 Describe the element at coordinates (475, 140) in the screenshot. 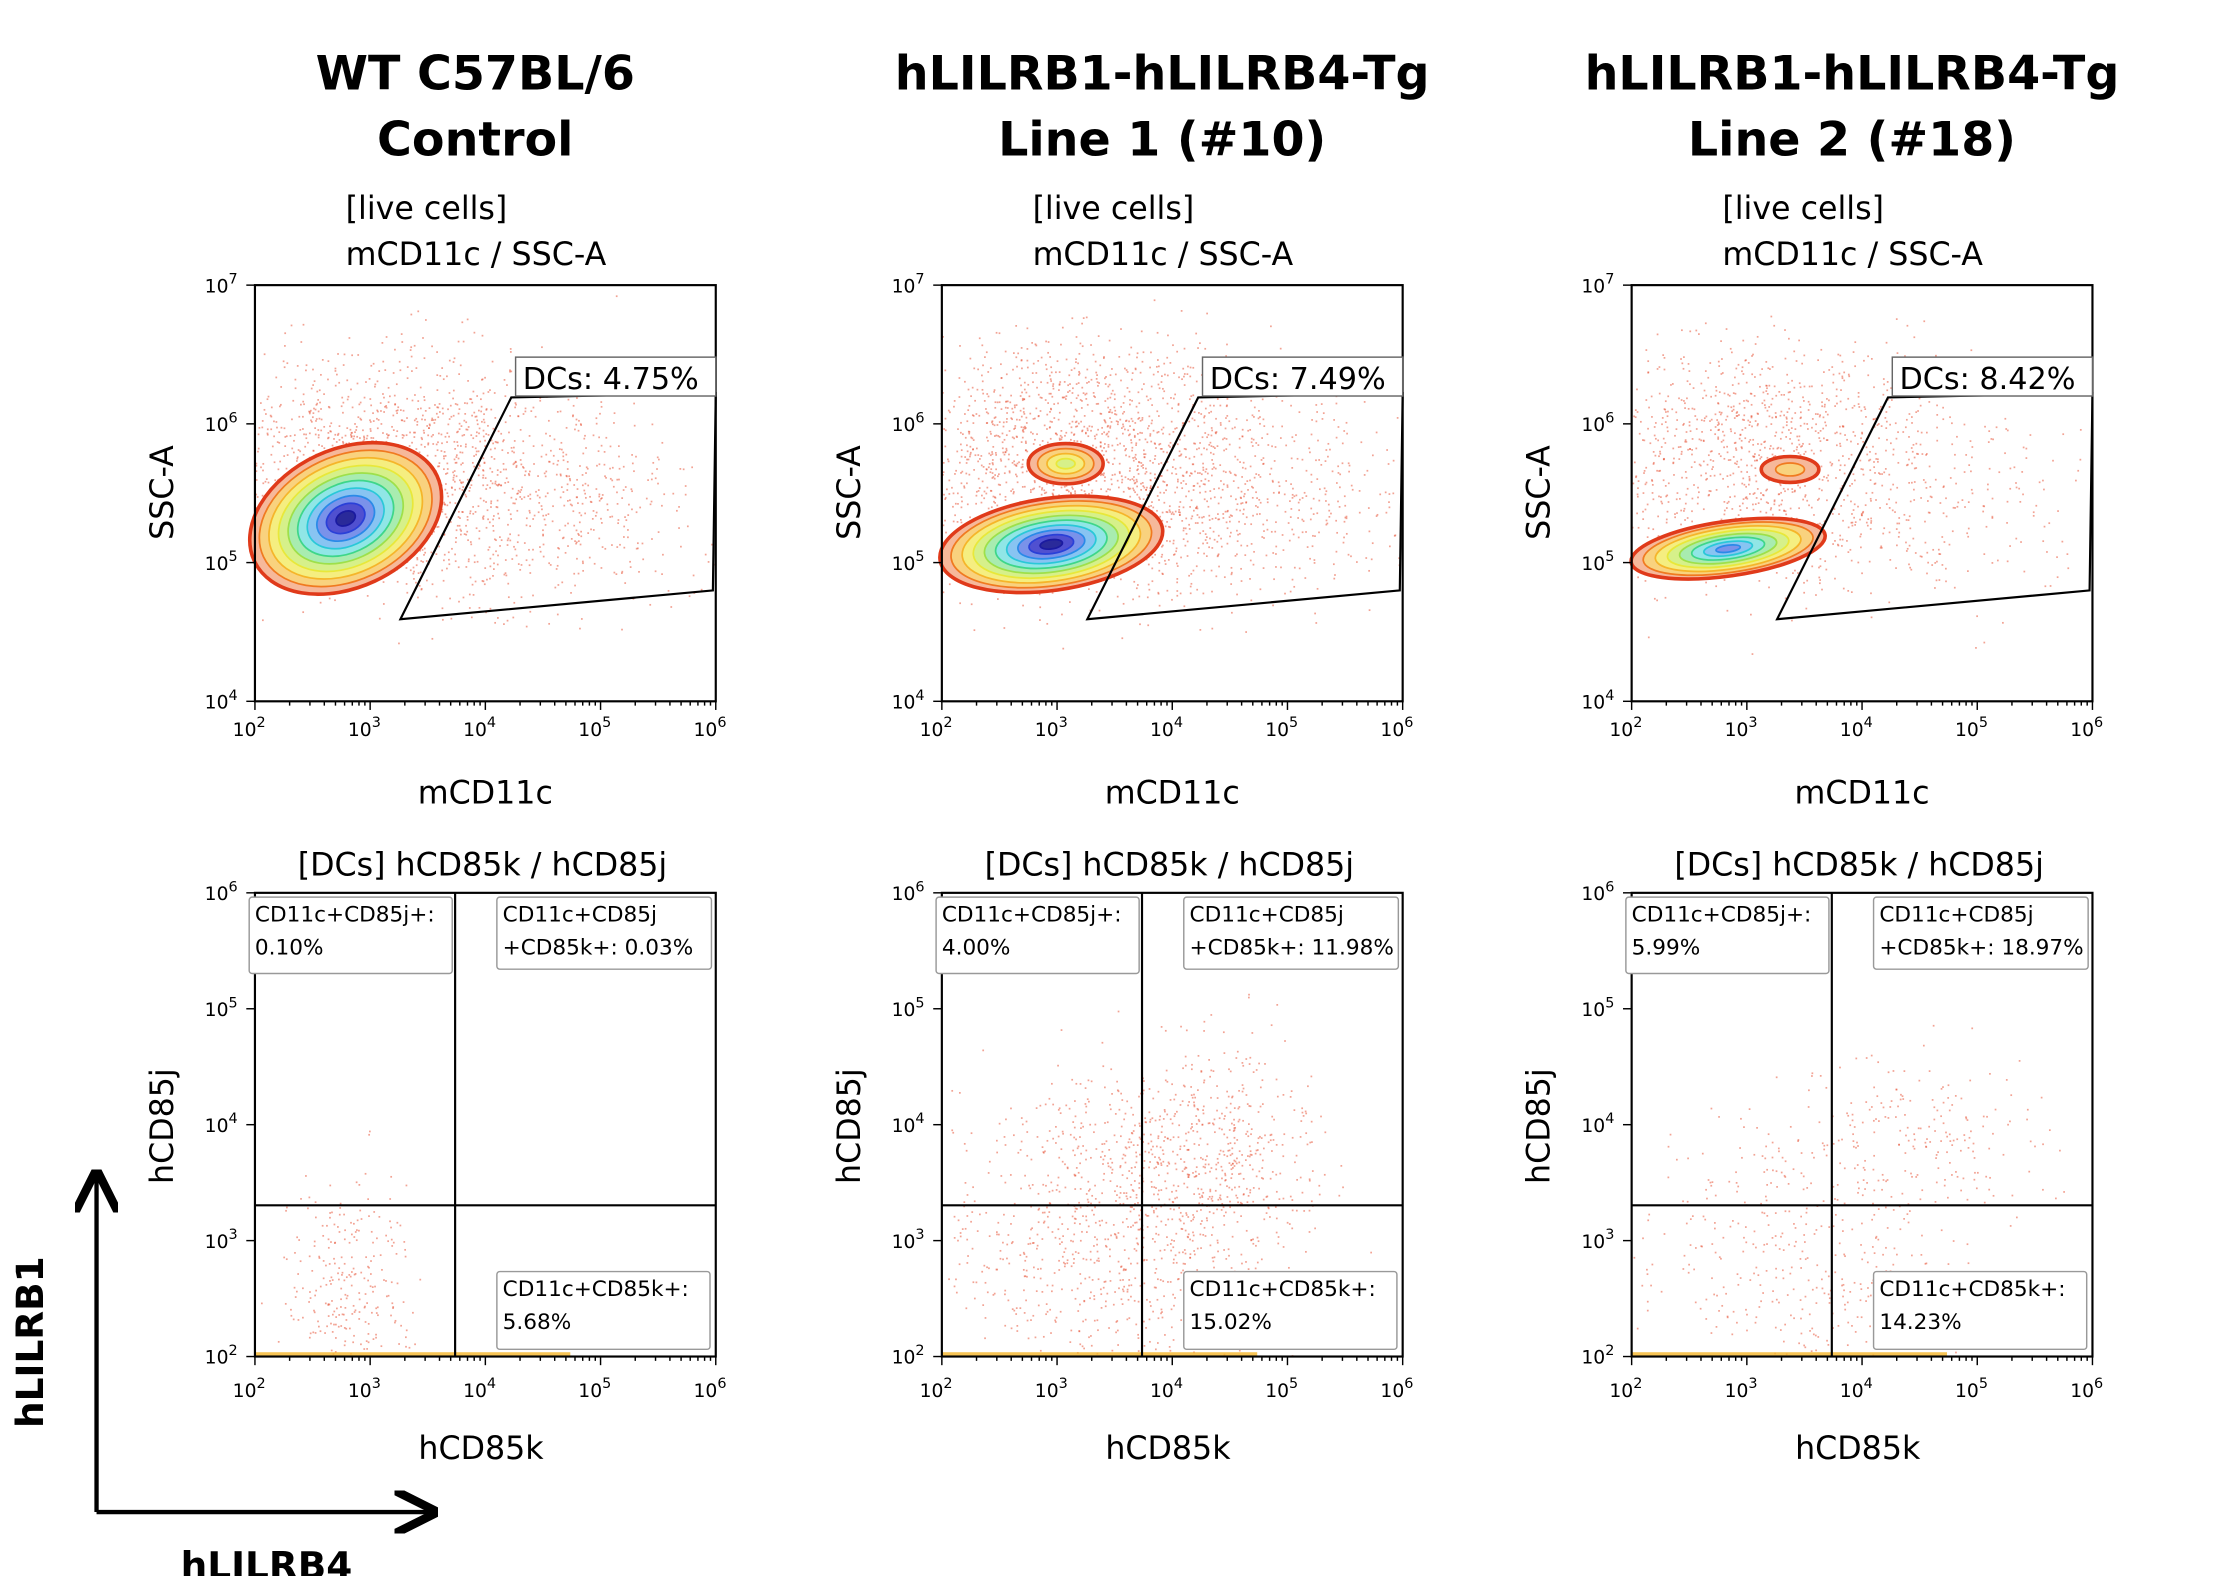

I see `column-title: Control` at that location.